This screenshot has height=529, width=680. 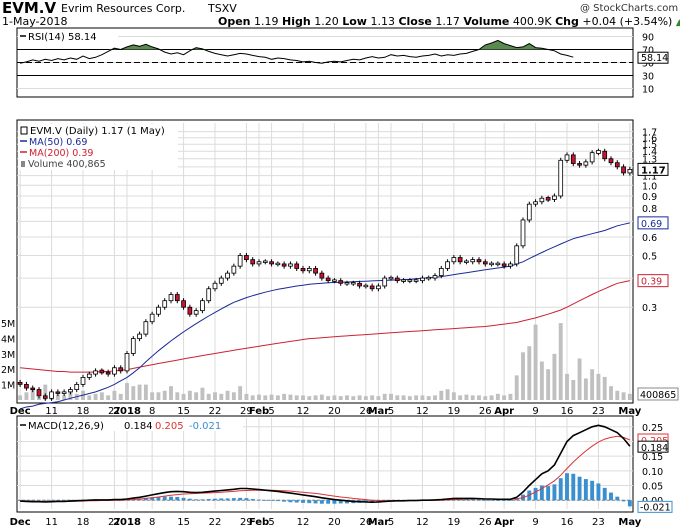 What do you see at coordinates (303, 522) in the screenshot?
I see `macd-x-label: 12` at bounding box center [303, 522].